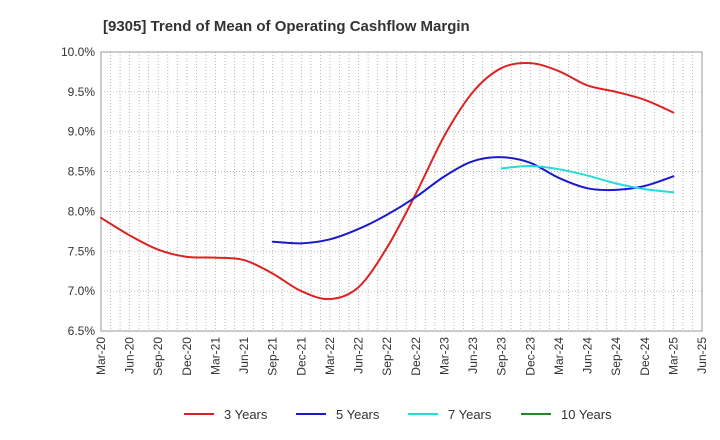  I want to click on x-tick-label: Sep-22, so click(387, 356).